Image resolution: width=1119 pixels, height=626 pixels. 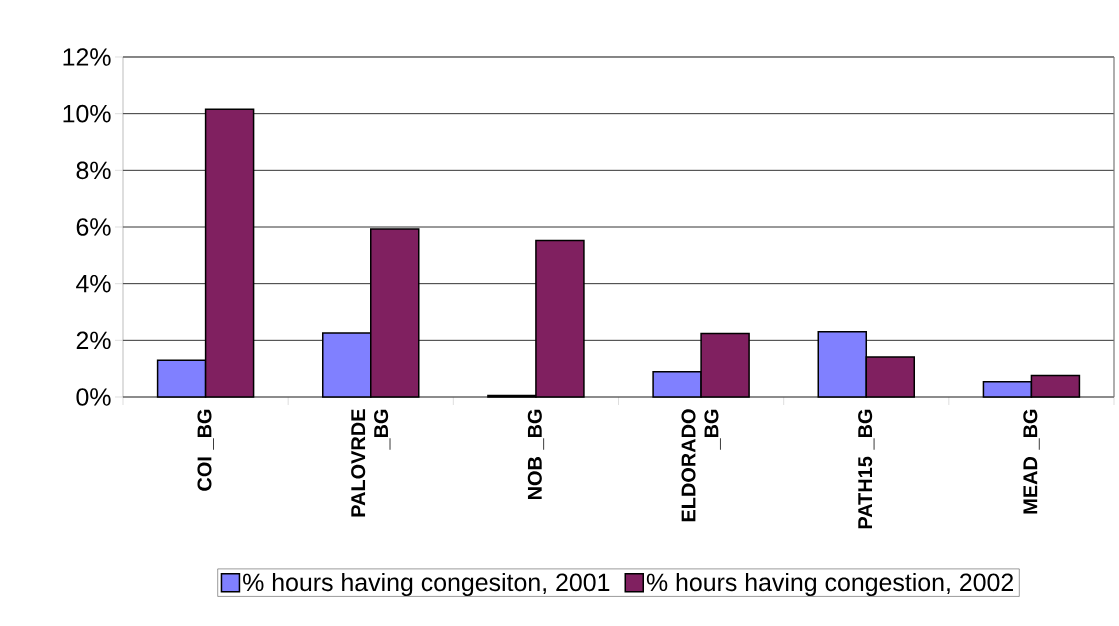 What do you see at coordinates (87, 113) in the screenshot?
I see `y-tick-label: 10%` at bounding box center [87, 113].